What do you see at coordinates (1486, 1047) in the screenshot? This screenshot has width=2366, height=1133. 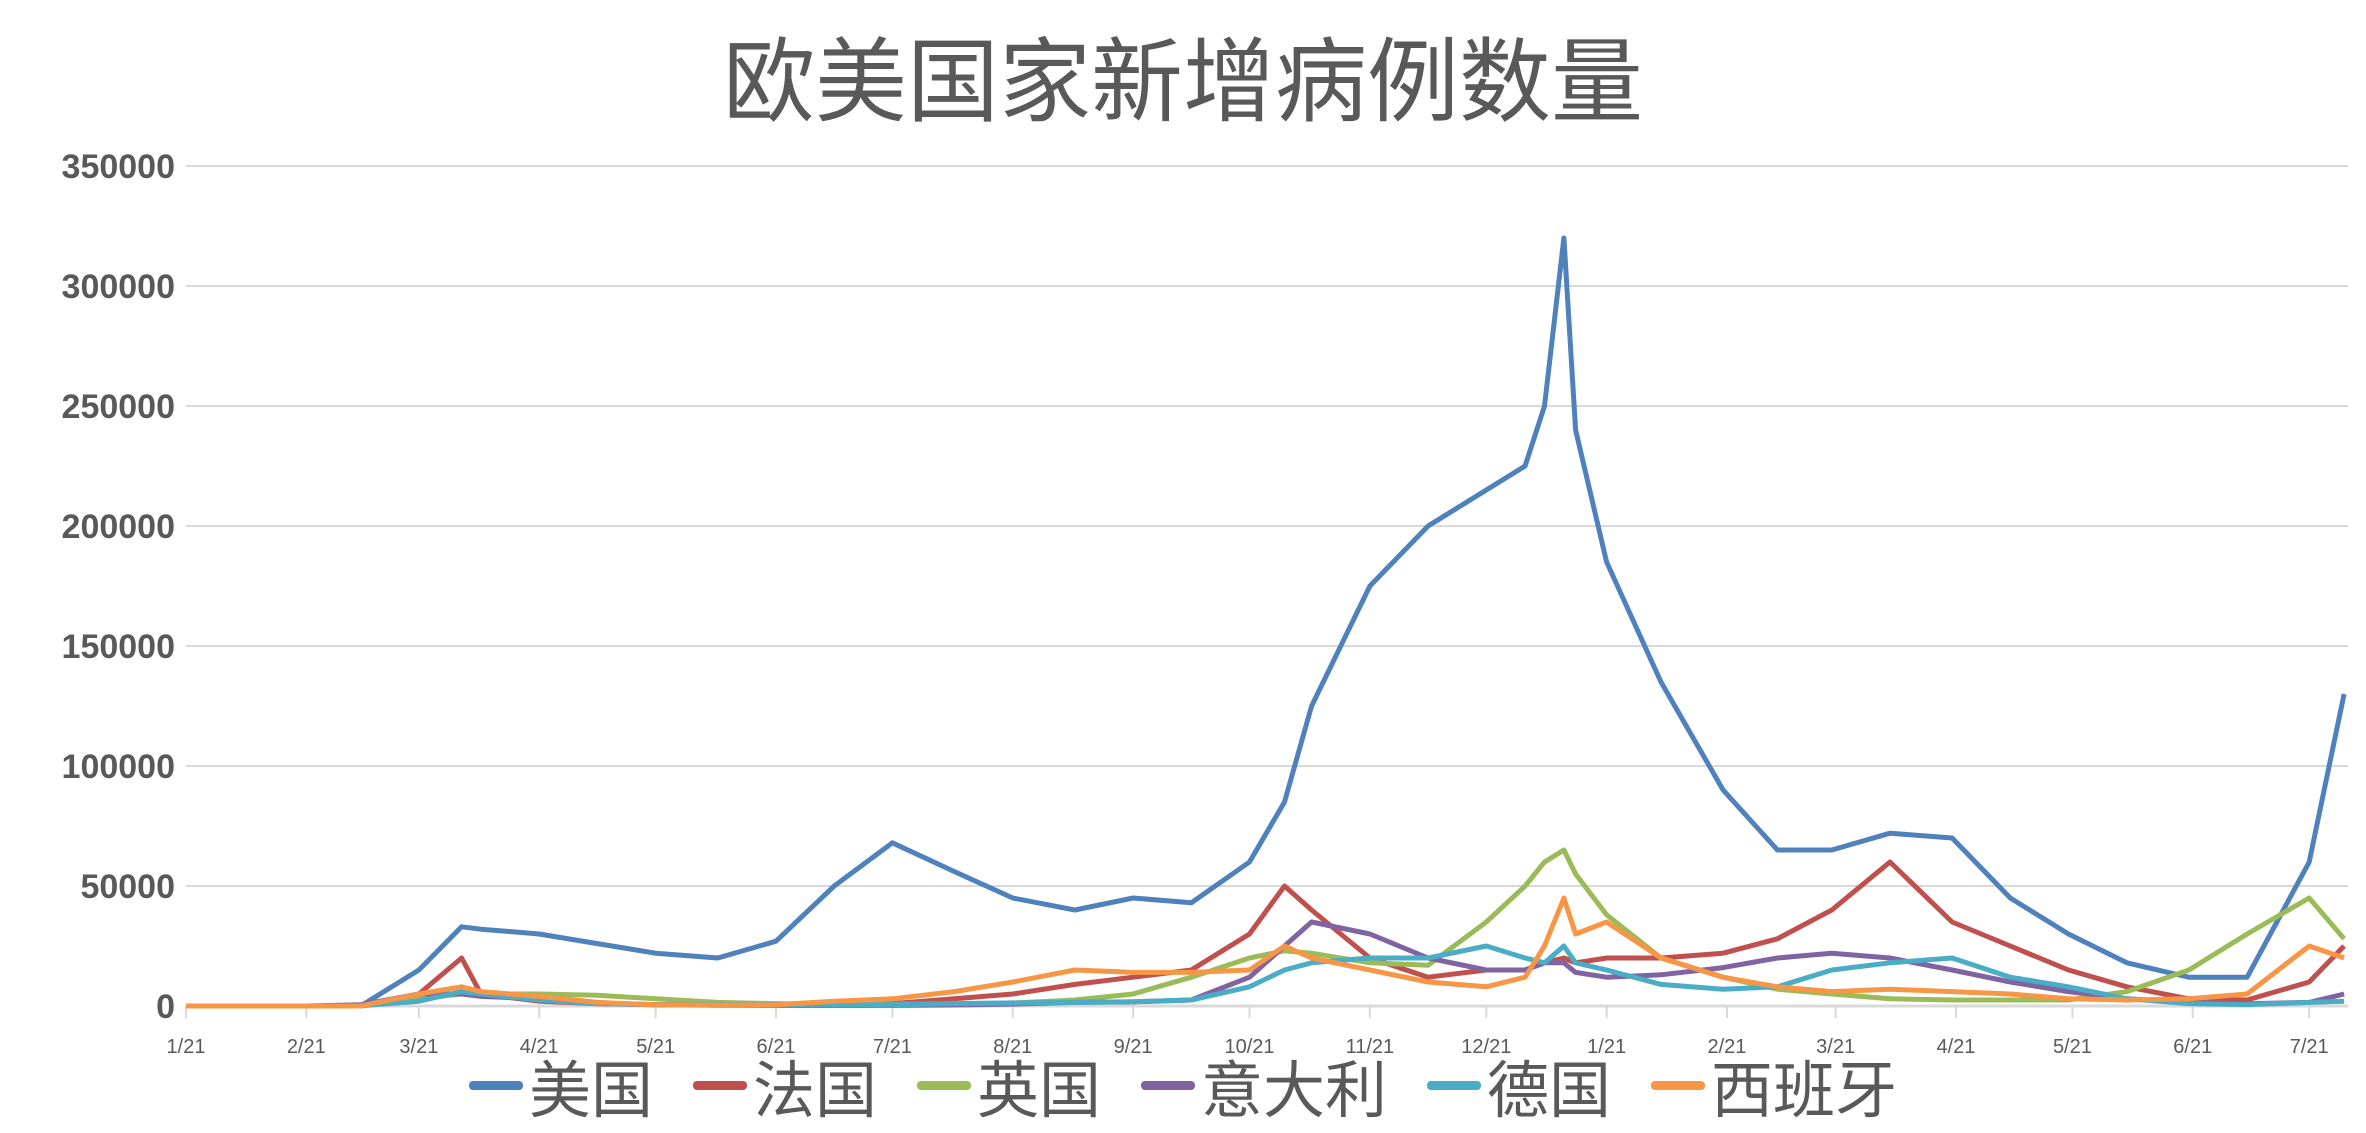 I see `x-tick-label: 12/21` at bounding box center [1486, 1047].